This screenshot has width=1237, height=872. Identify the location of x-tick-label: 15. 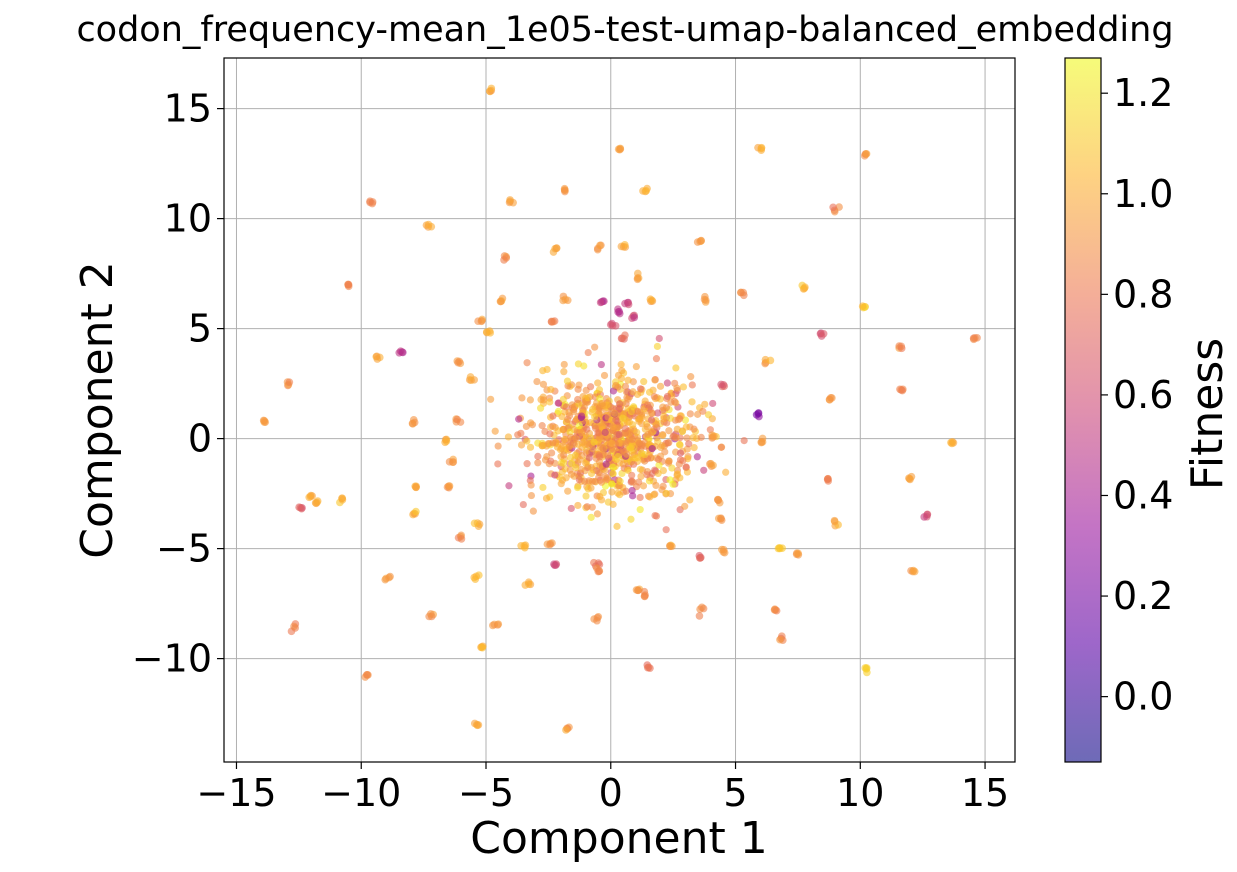
(985, 793).